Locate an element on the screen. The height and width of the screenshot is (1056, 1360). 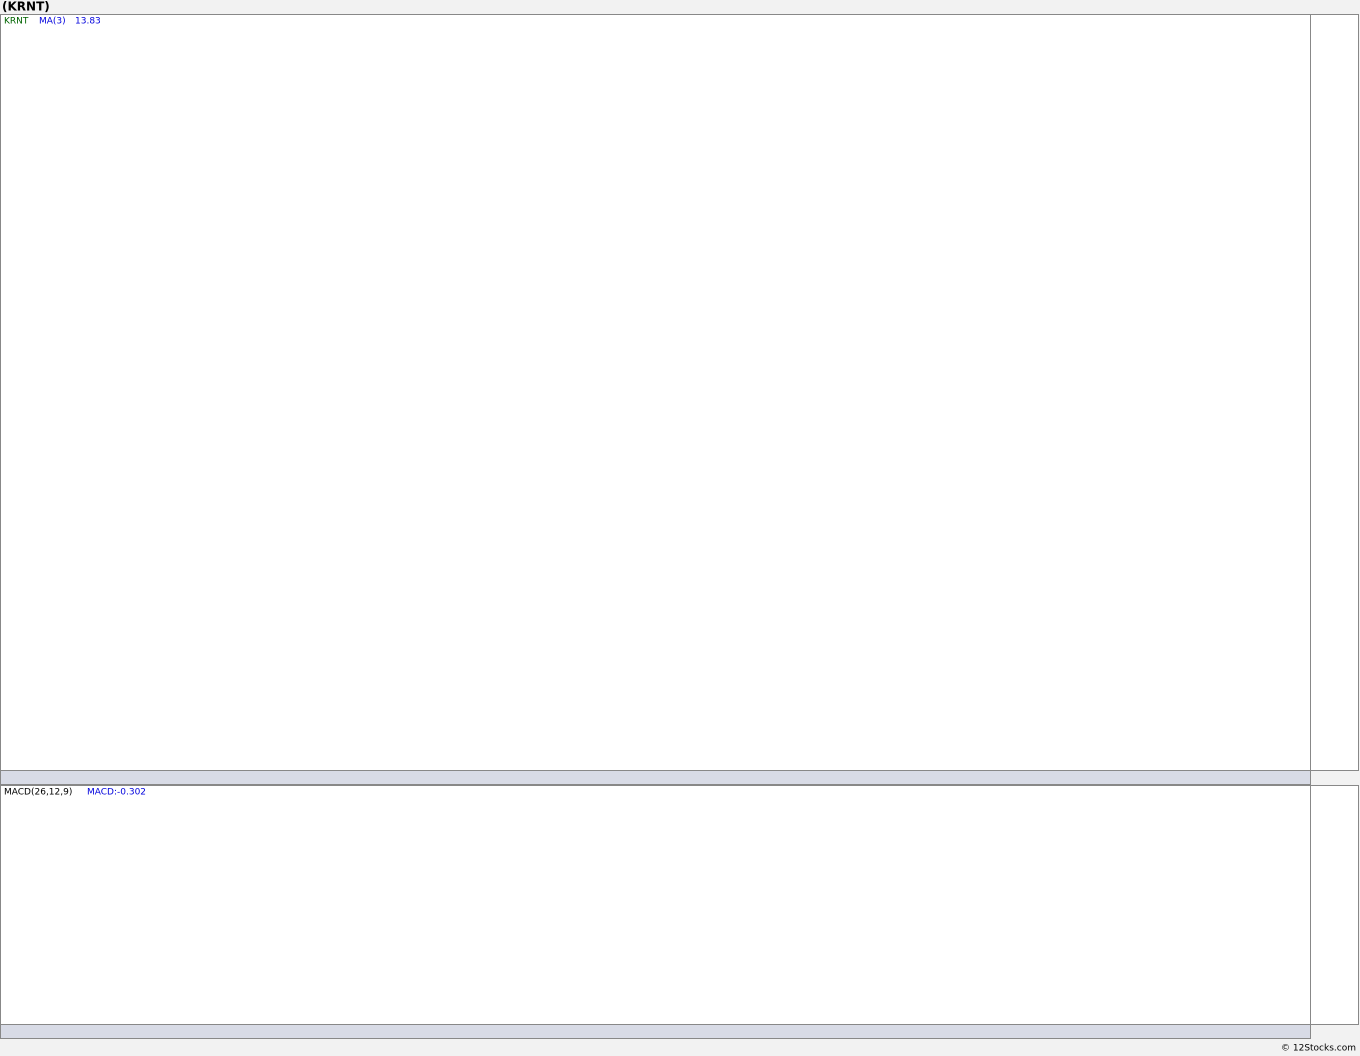
price-axis is located at coordinates (1334, 392).